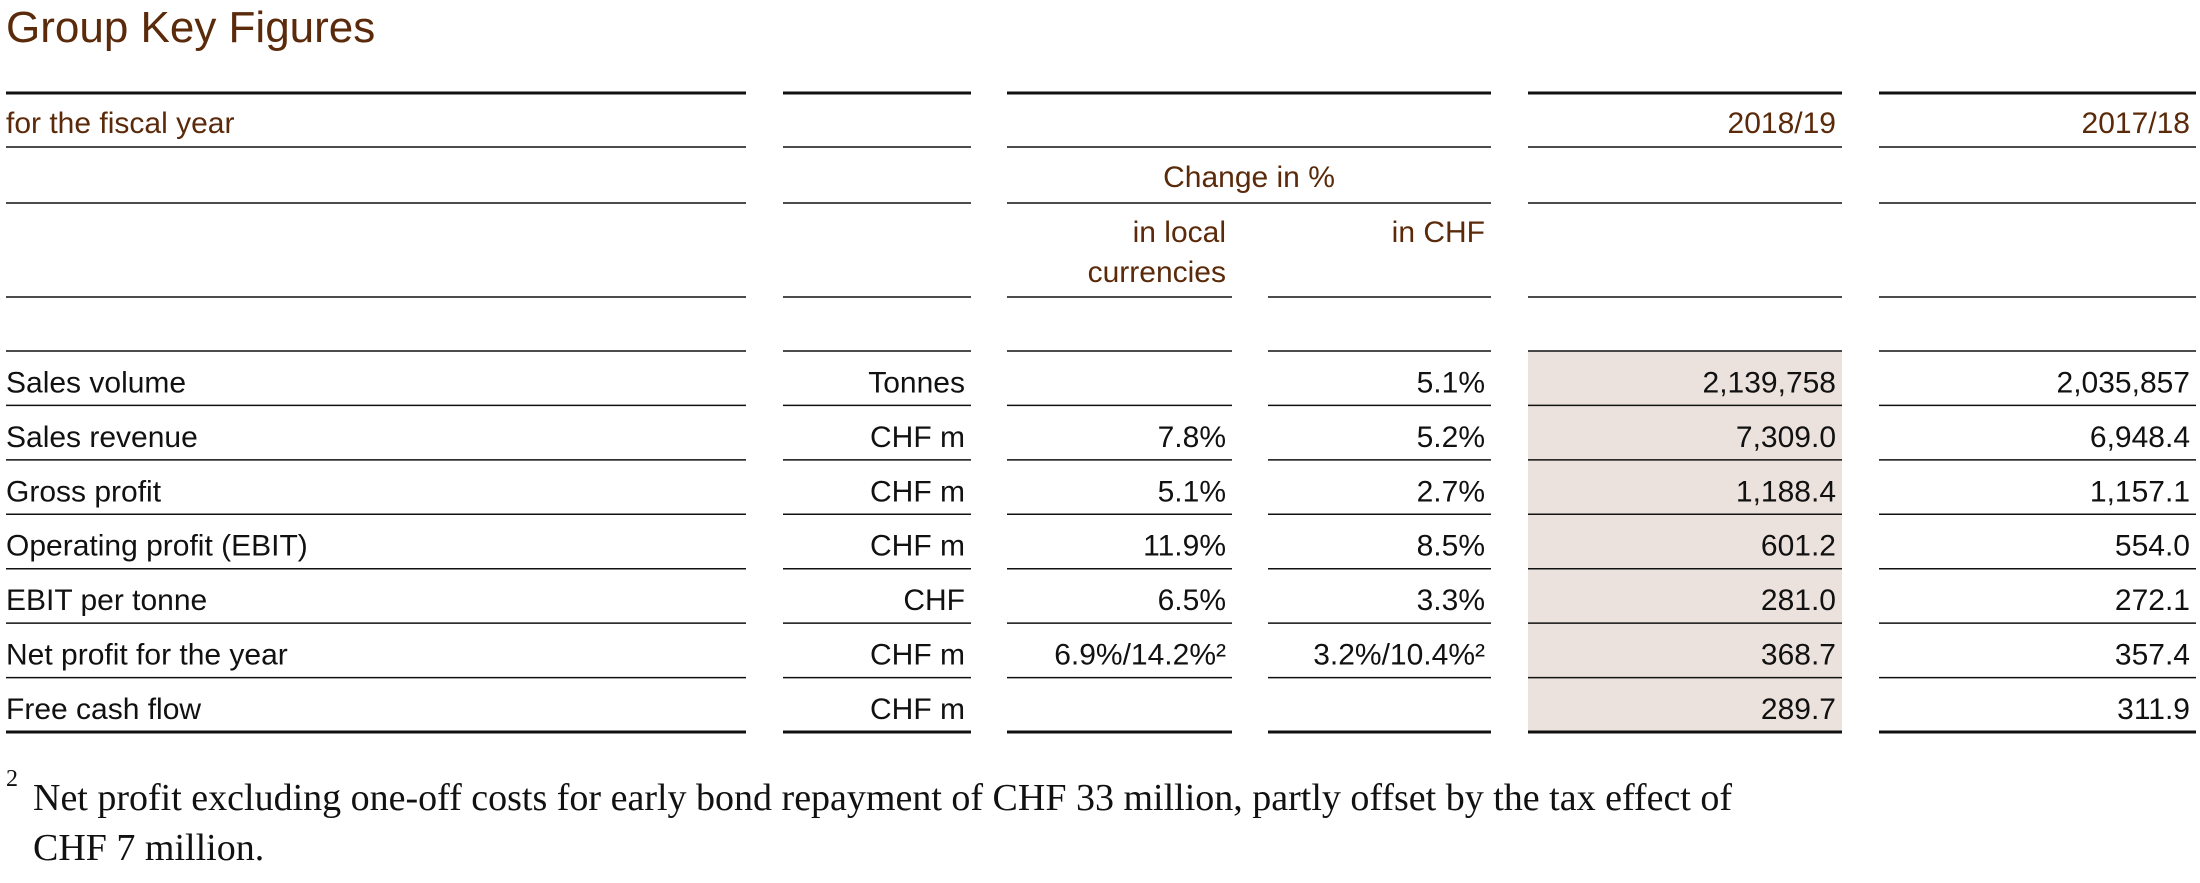 The height and width of the screenshot is (883, 2200). Describe the element at coordinates (2152, 600) in the screenshot. I see `cell: 272.1` at that location.